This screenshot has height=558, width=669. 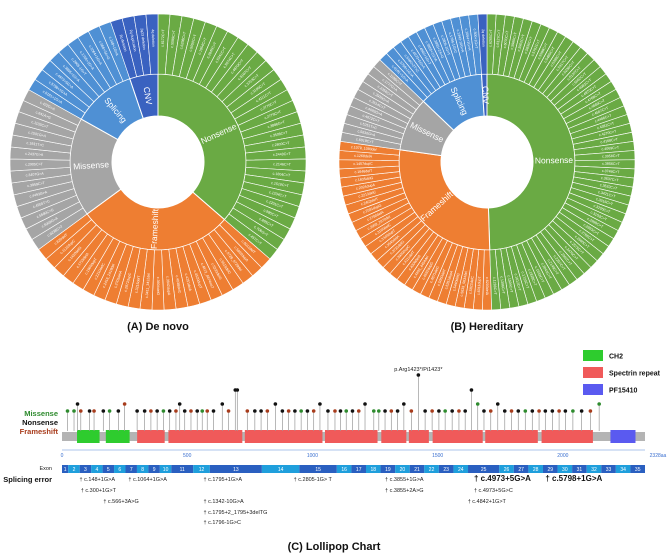 What do you see at coordinates (593, 355) in the screenshot?
I see `legend-swatch-ch2` at bounding box center [593, 355].